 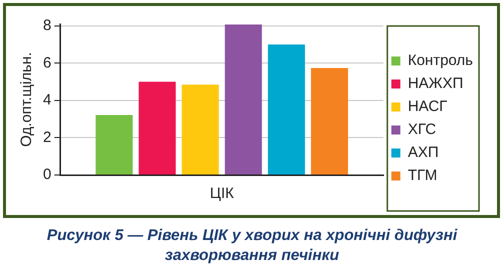 What do you see at coordinates (47, 100) in the screenshot?
I see `y-tick-label: 4` at bounding box center [47, 100].